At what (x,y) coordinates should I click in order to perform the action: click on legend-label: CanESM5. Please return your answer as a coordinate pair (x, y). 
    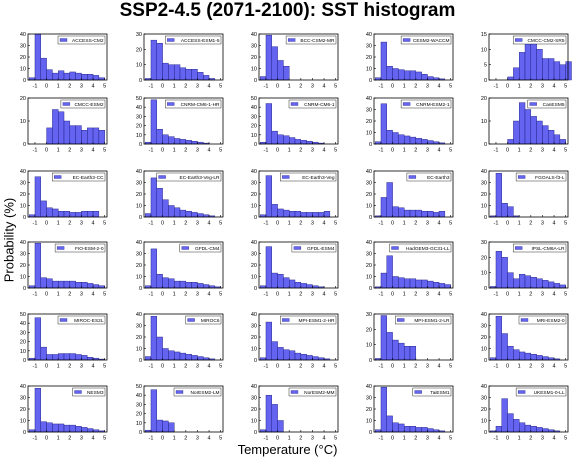
    Looking at the image, I should click on (554, 105).